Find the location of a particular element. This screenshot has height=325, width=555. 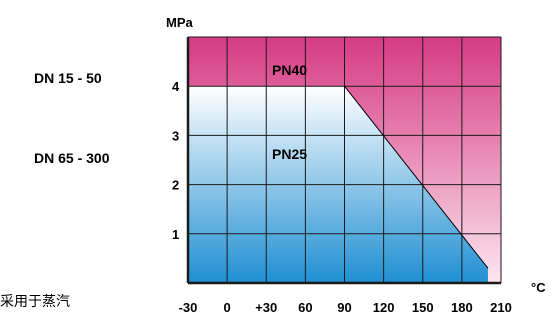

x-tick-label: 120 is located at coordinates (384, 307).